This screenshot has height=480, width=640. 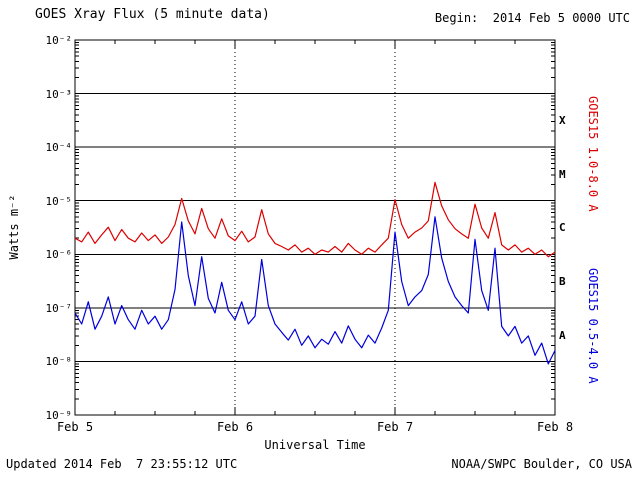 What do you see at coordinates (59, 308) in the screenshot?
I see `y-tick-label-1e-7: 10⁻⁷` at bounding box center [59, 308].